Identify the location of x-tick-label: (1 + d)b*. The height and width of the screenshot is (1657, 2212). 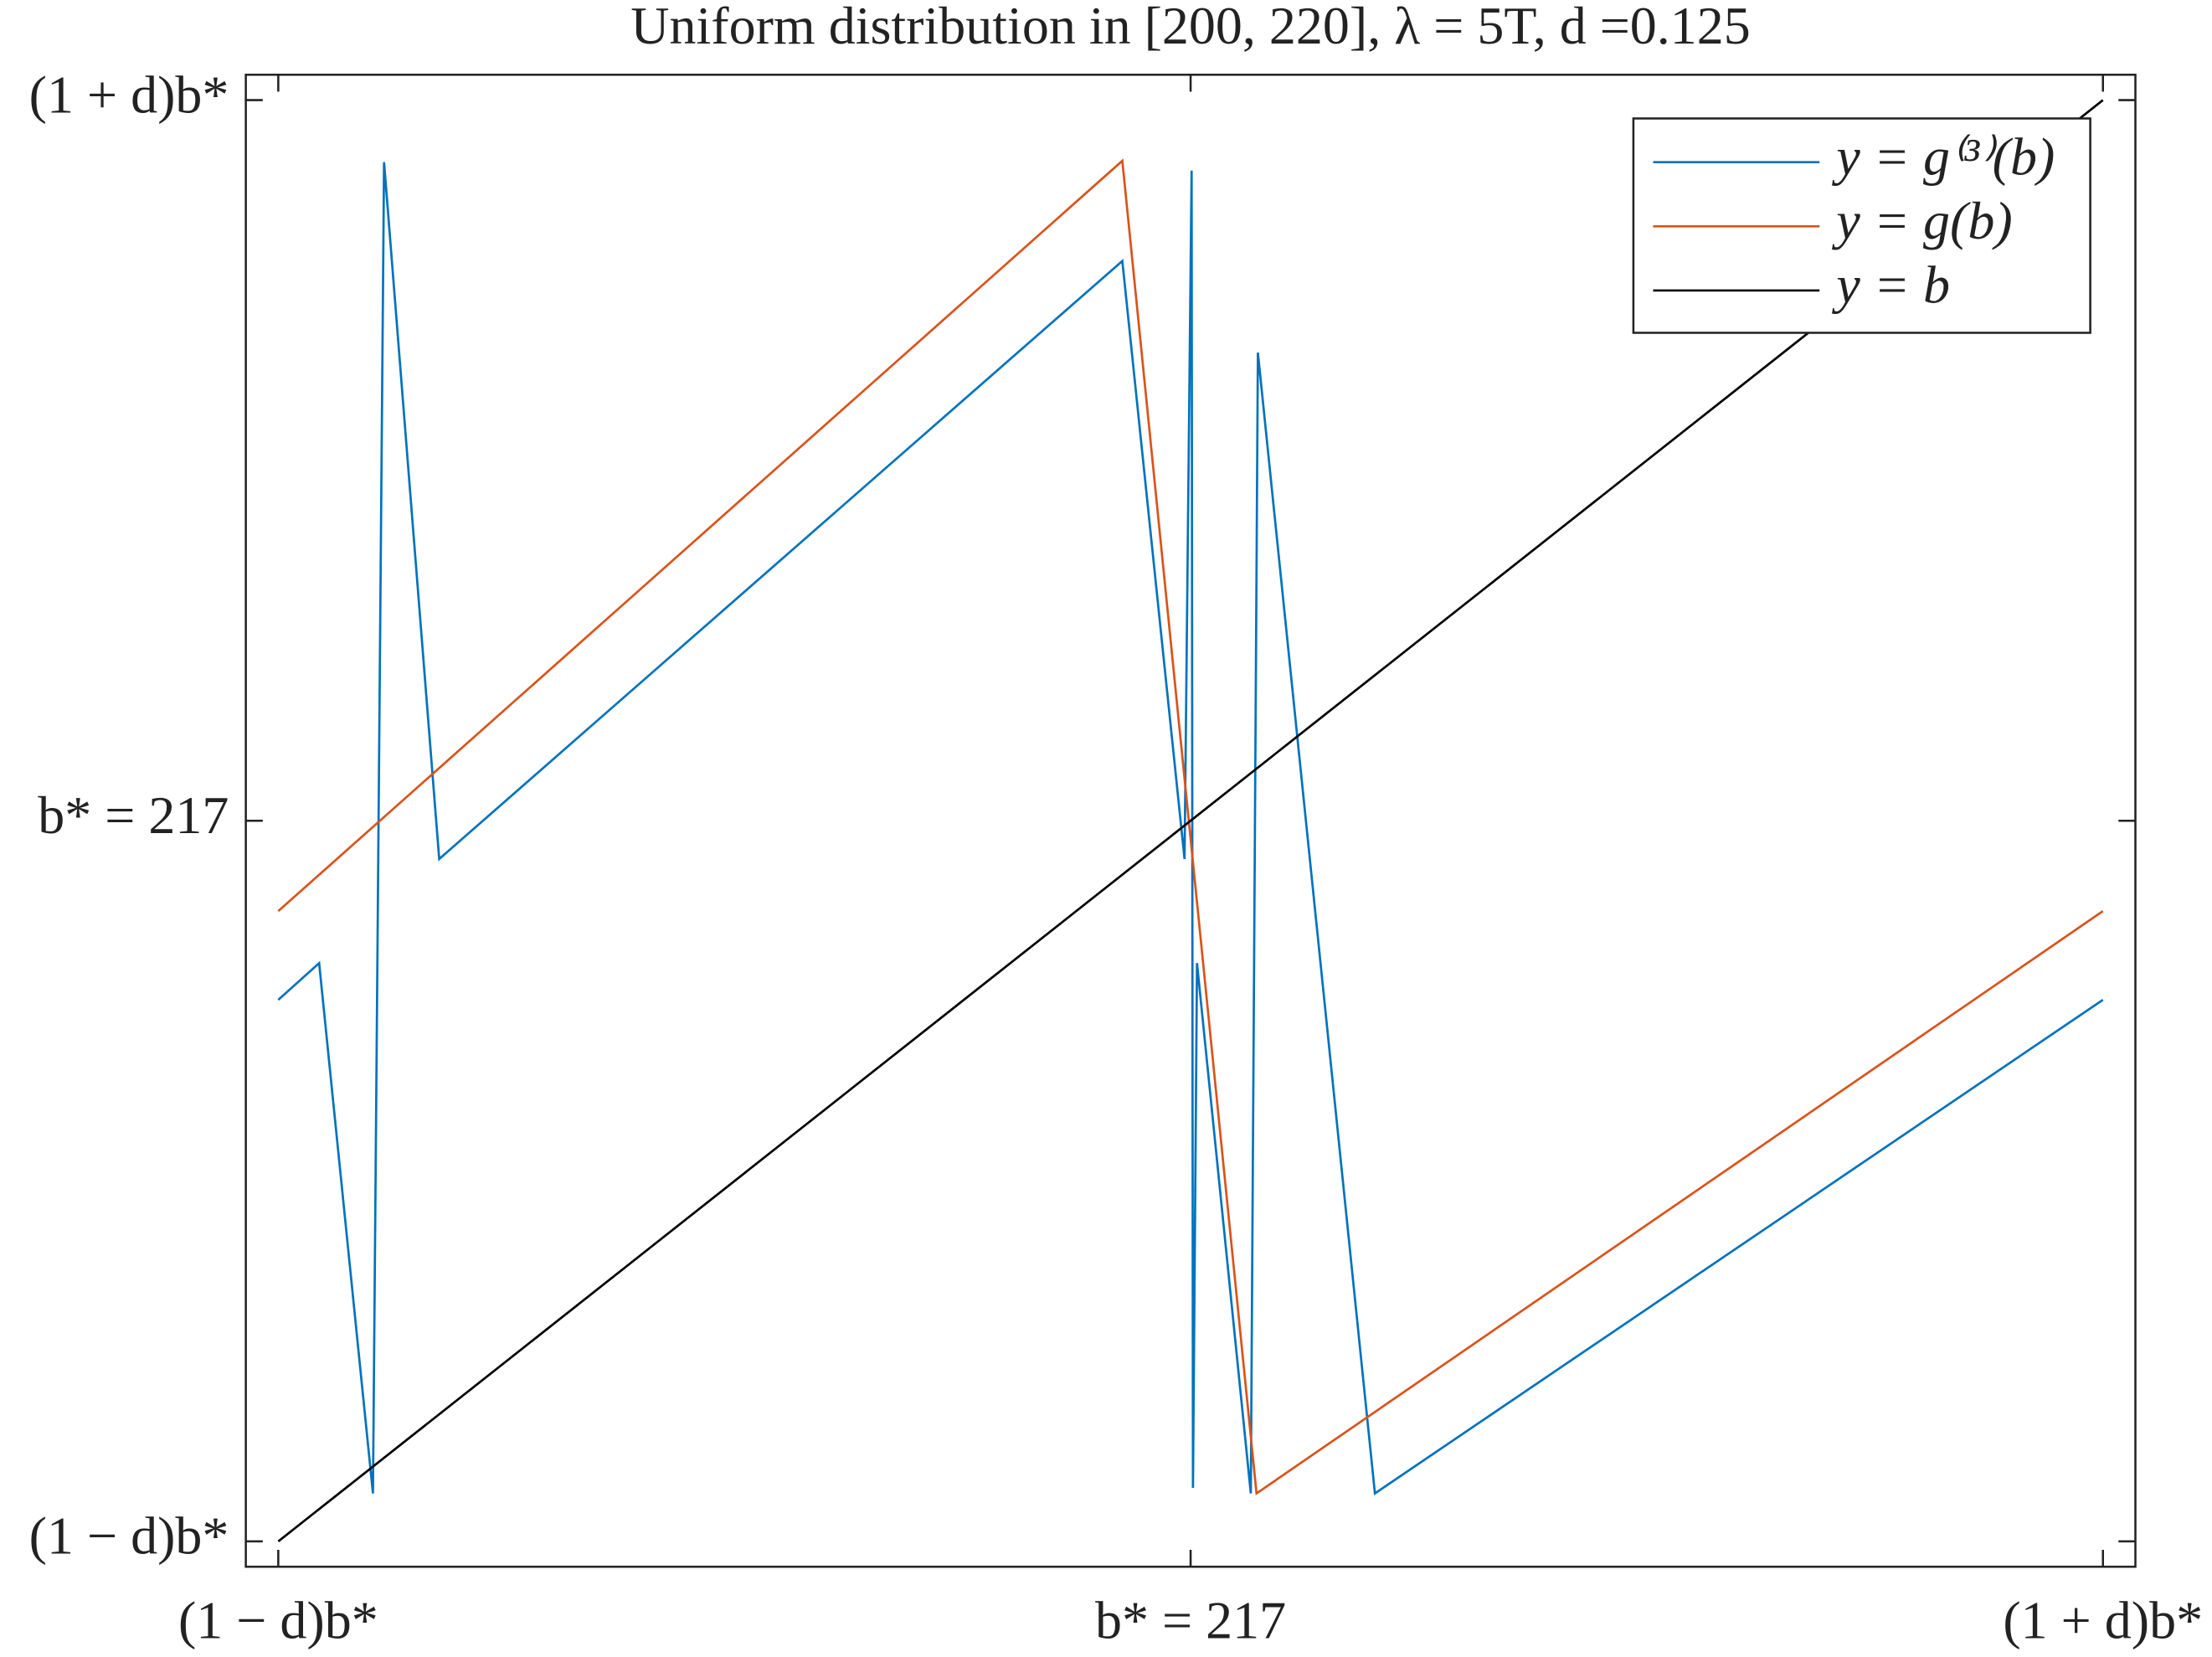
(2103, 1621).